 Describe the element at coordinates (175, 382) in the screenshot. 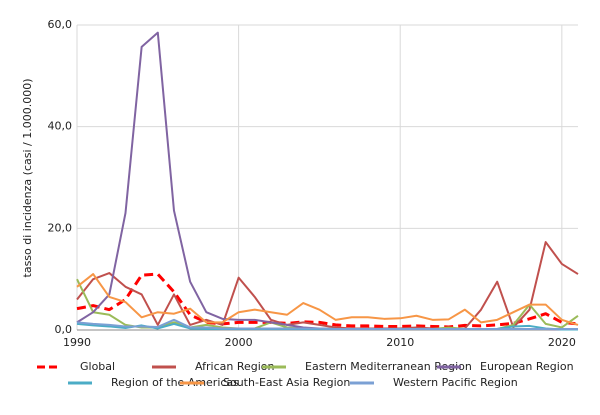

I see `legend-label: Region of the Americas` at that location.